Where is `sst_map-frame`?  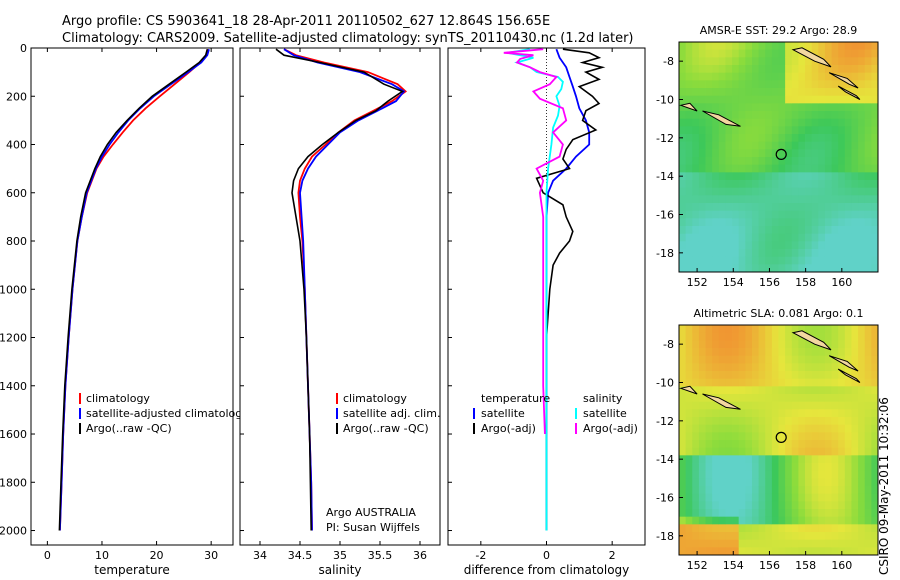 sst_map-frame is located at coordinates (778, 157).